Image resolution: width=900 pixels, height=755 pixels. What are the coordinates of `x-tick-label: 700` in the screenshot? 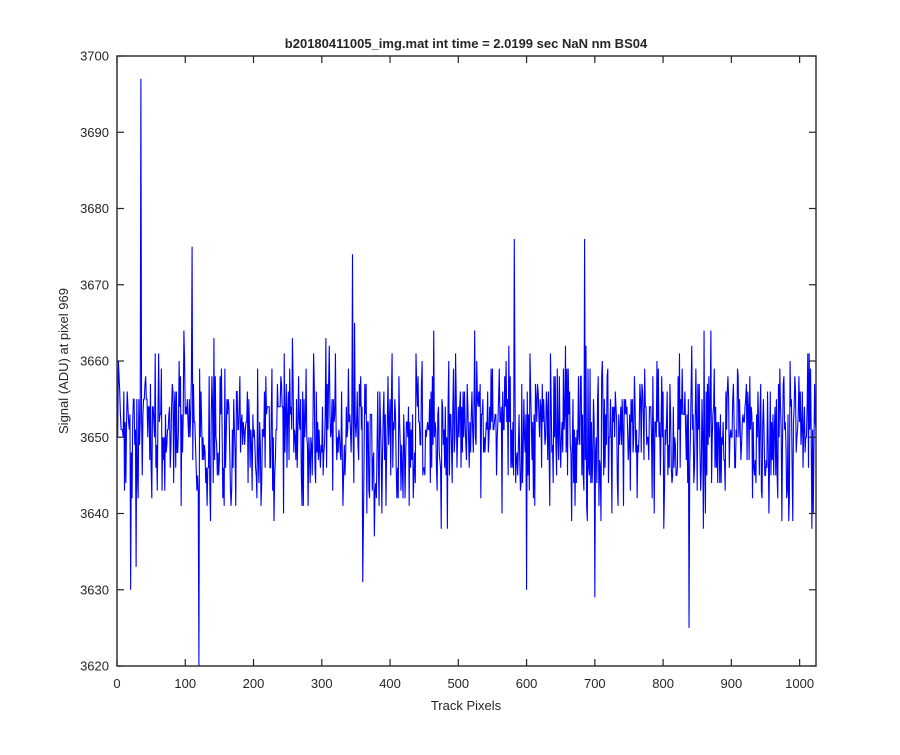 It's located at (595, 683).